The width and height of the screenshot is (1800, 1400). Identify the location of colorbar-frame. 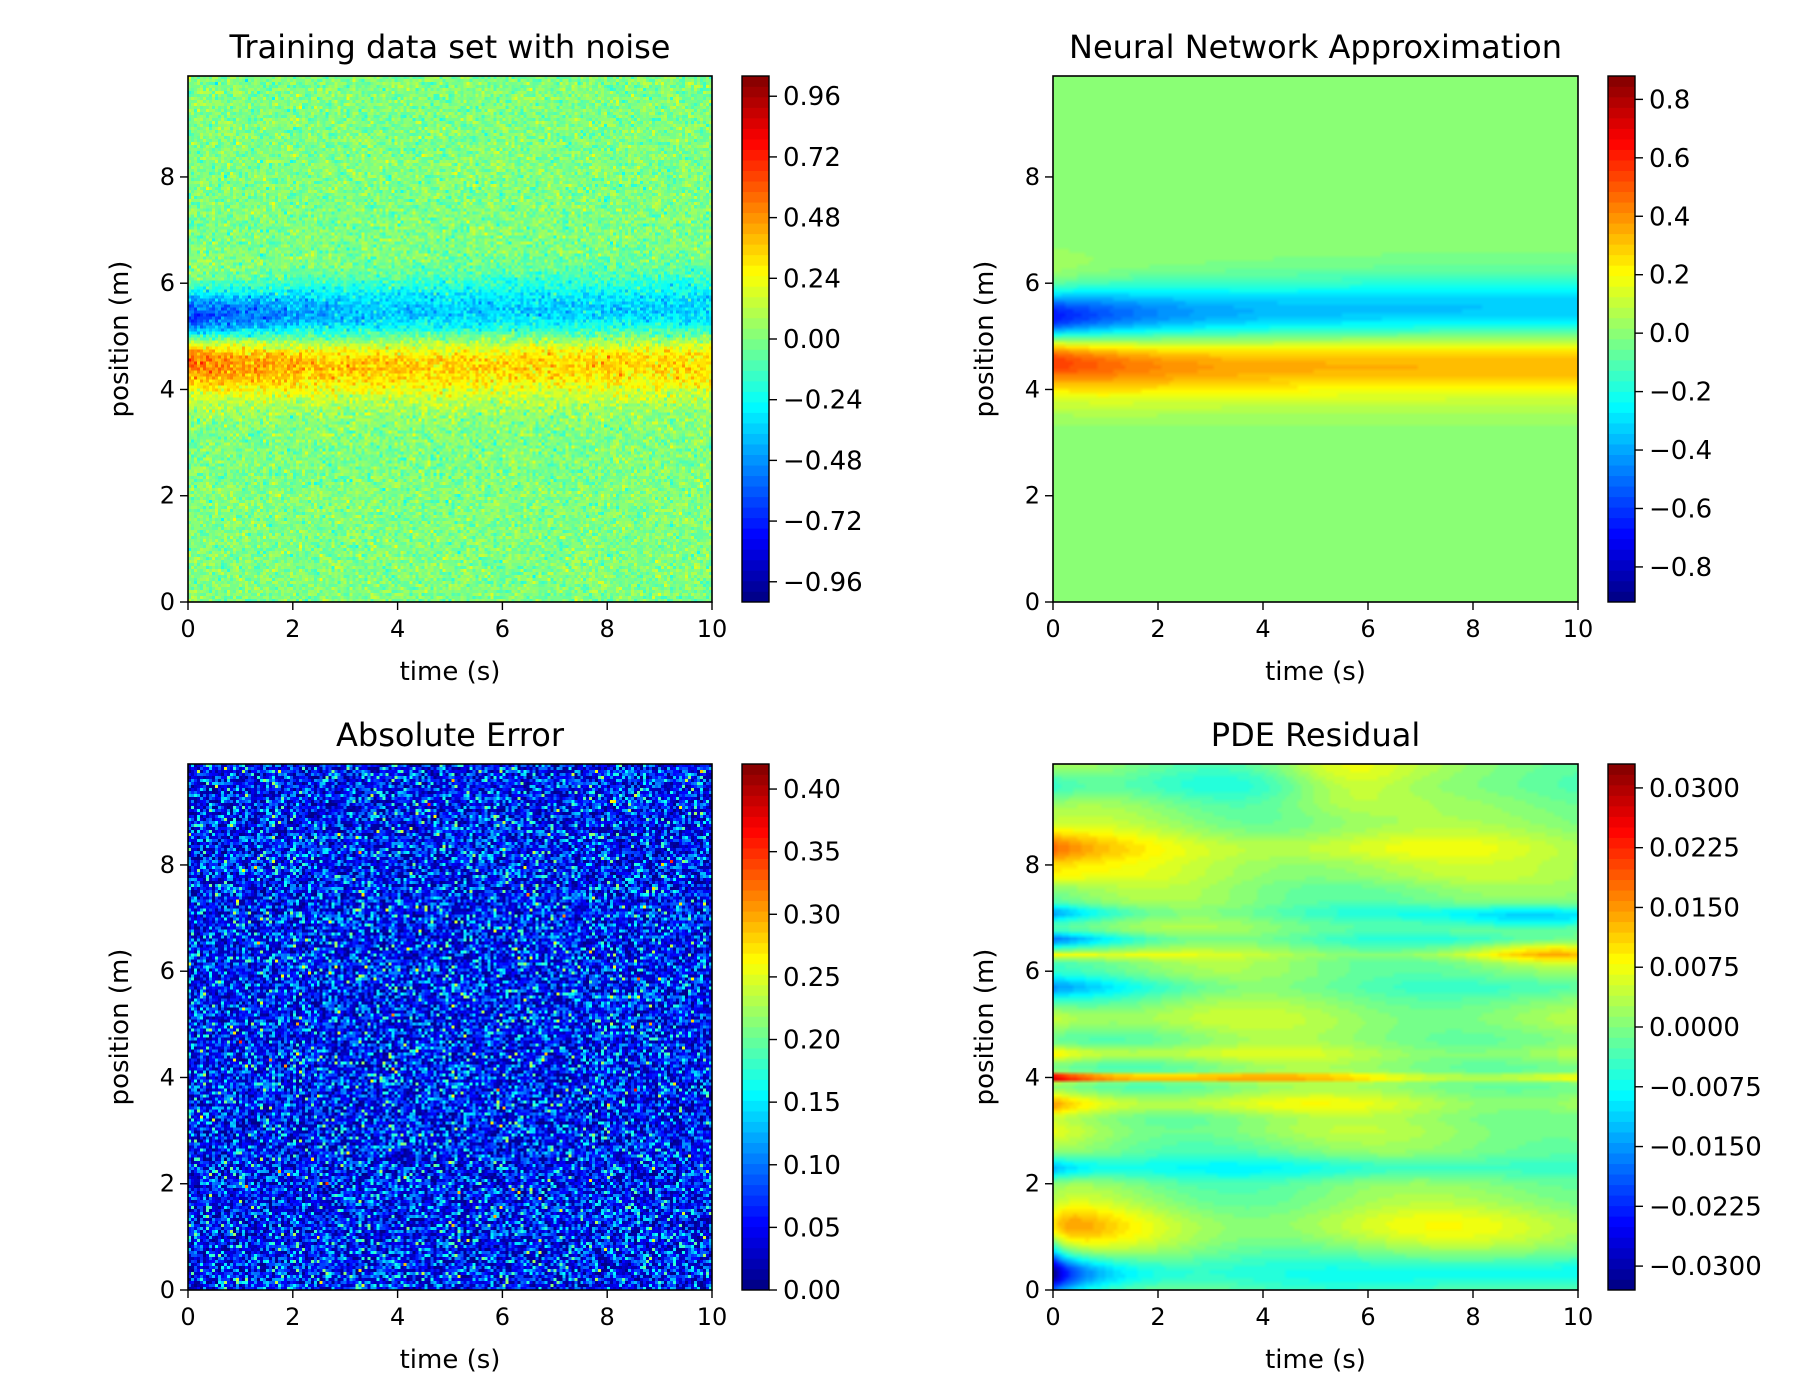
(755, 1027).